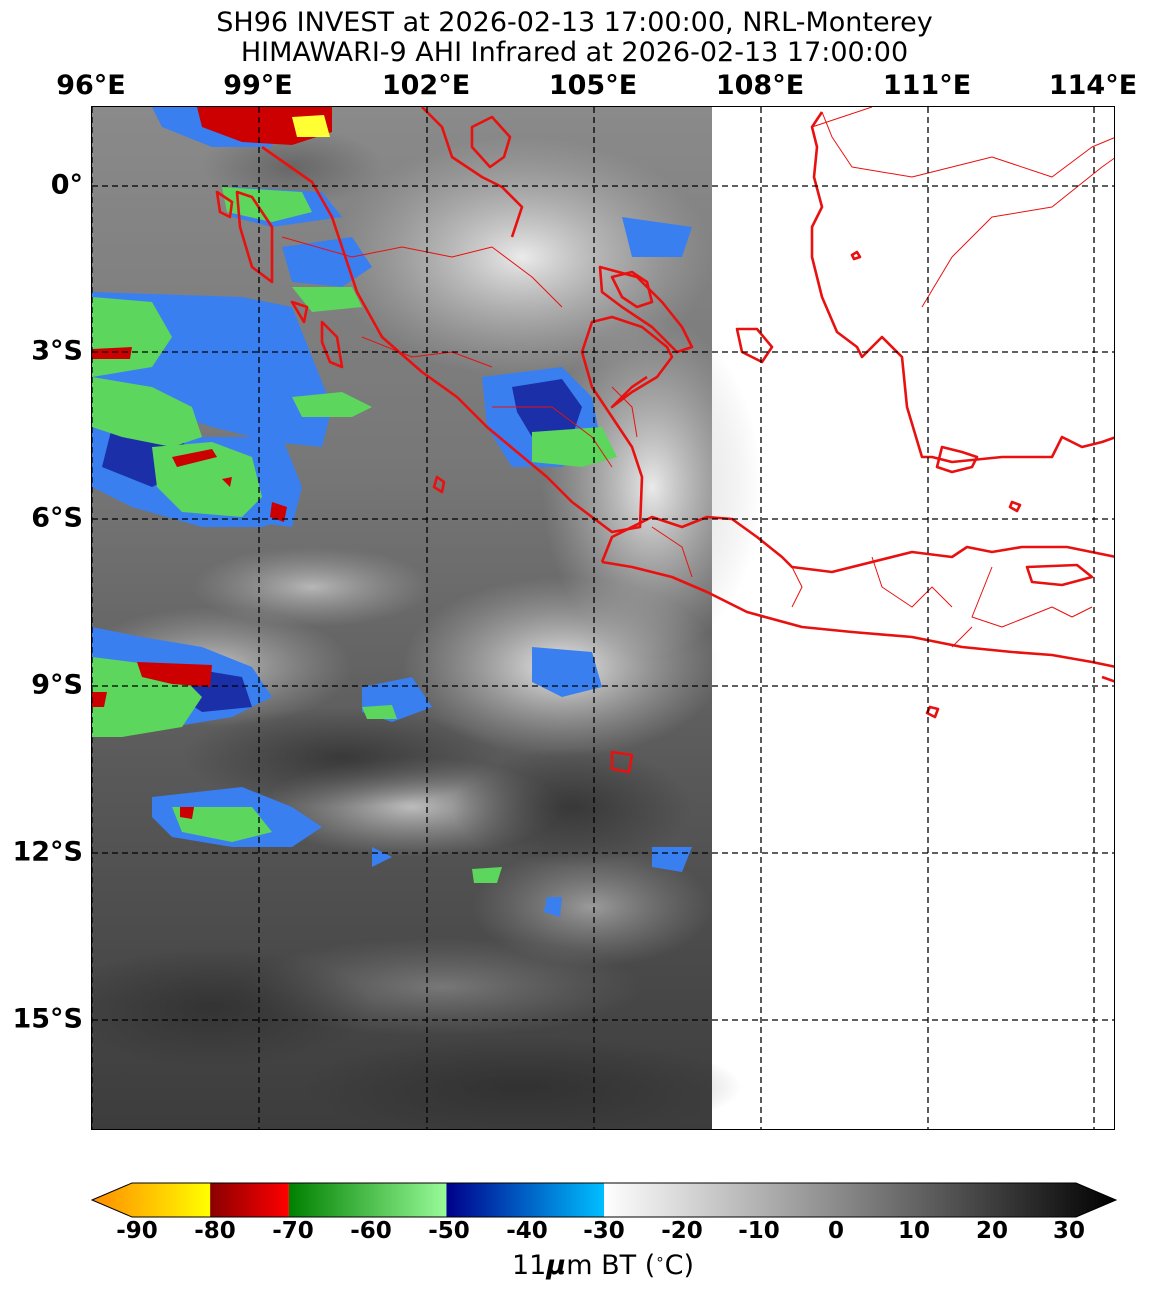 The height and width of the screenshot is (1292, 1149). I want to click on colorbar-tick: -50, so click(449, 1231).